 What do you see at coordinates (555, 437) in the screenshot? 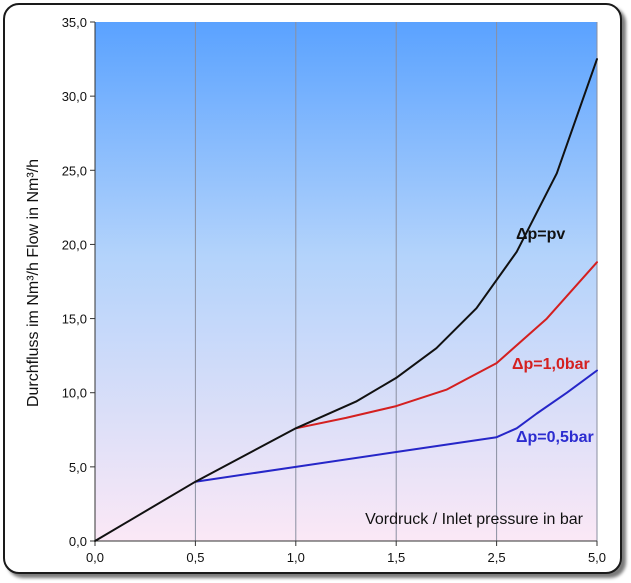
I see `series-label-05bar: Δp=0,5bar` at bounding box center [555, 437].